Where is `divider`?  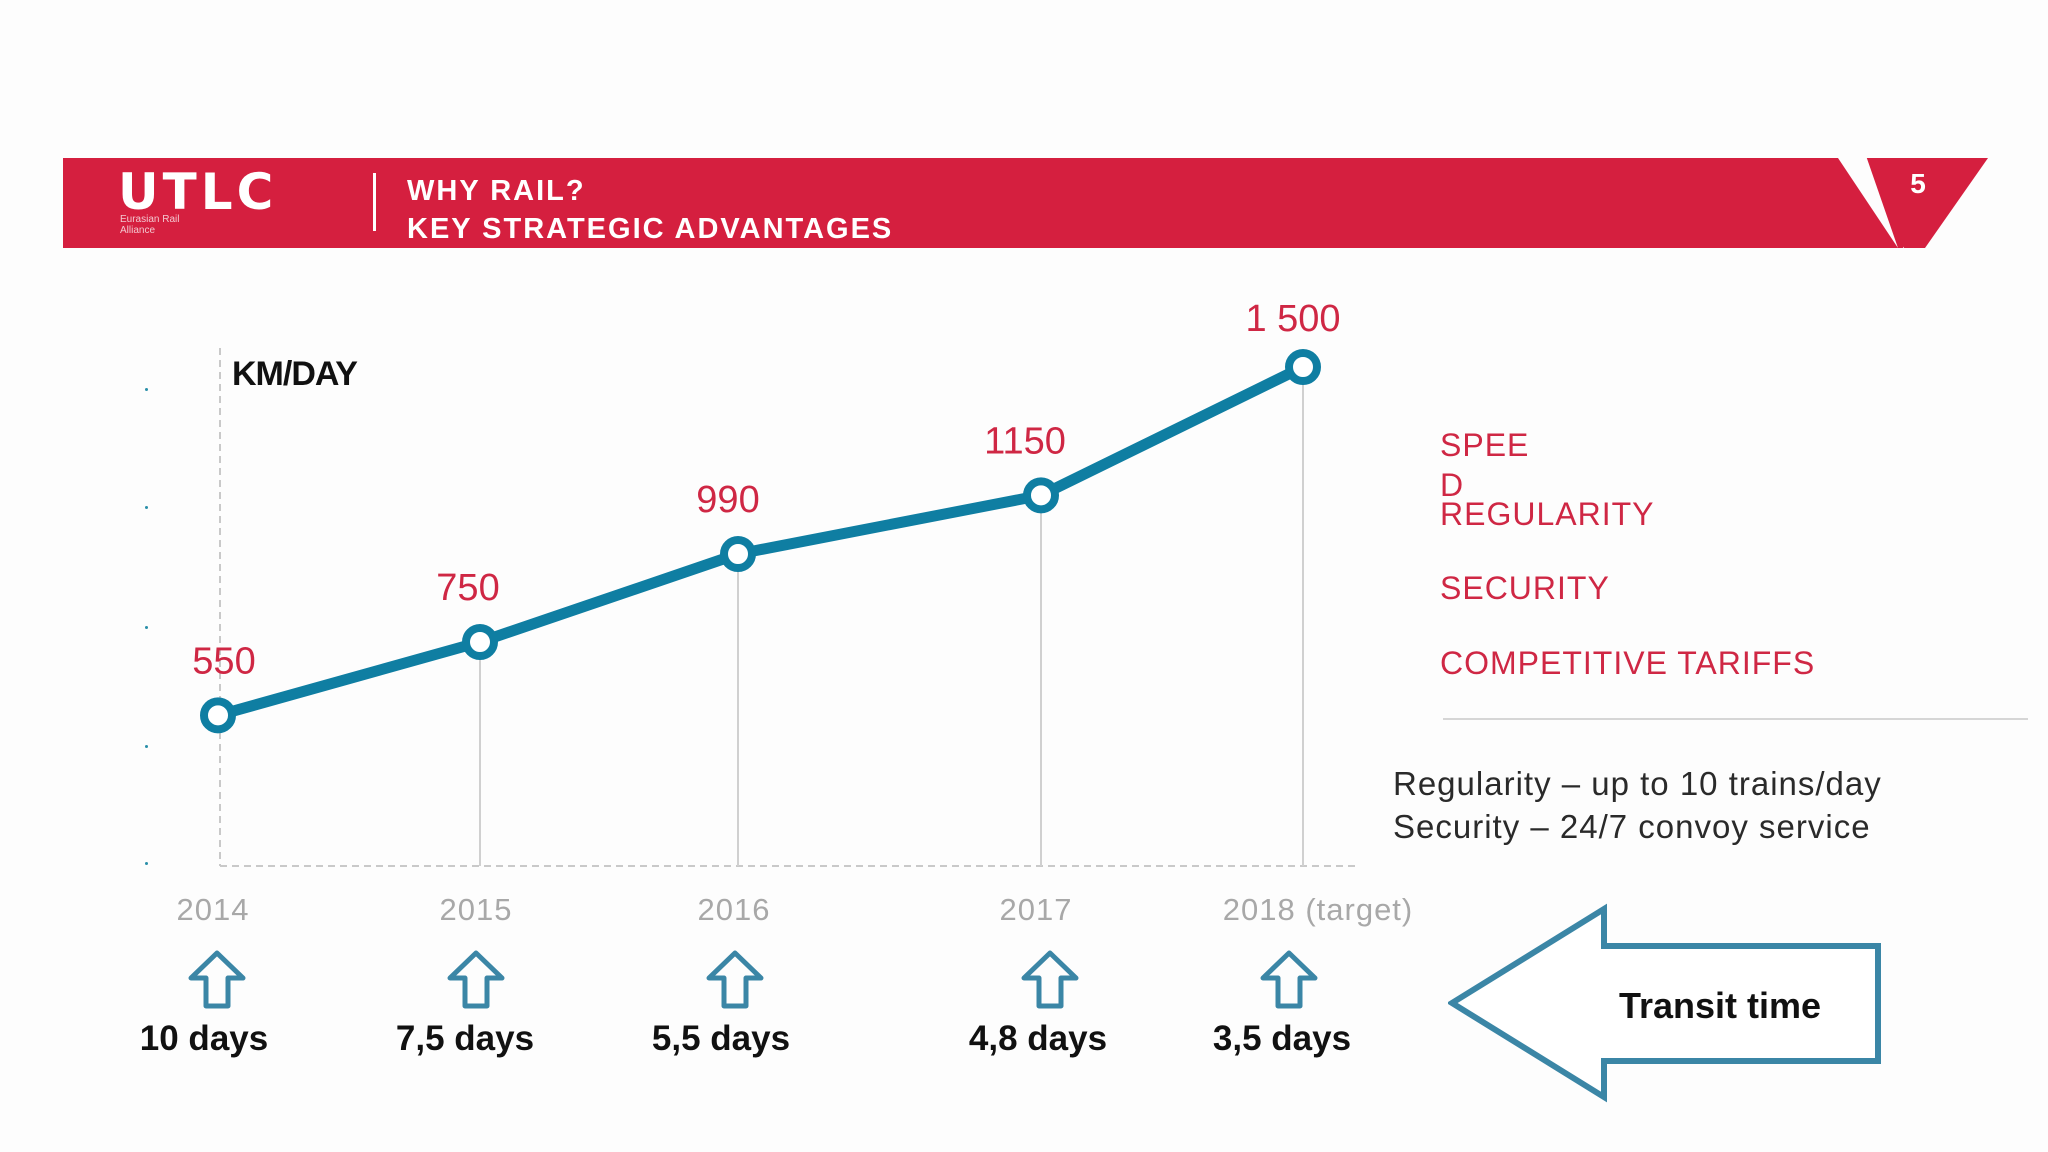
divider is located at coordinates (1735, 719).